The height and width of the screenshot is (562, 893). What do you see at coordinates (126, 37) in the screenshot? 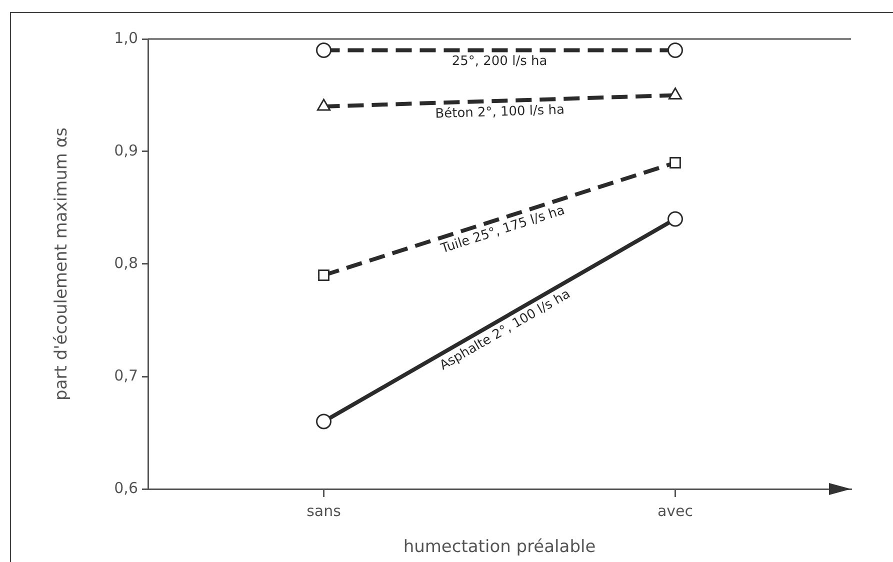
I see `y-tick-label: 1,0` at bounding box center [126, 37].